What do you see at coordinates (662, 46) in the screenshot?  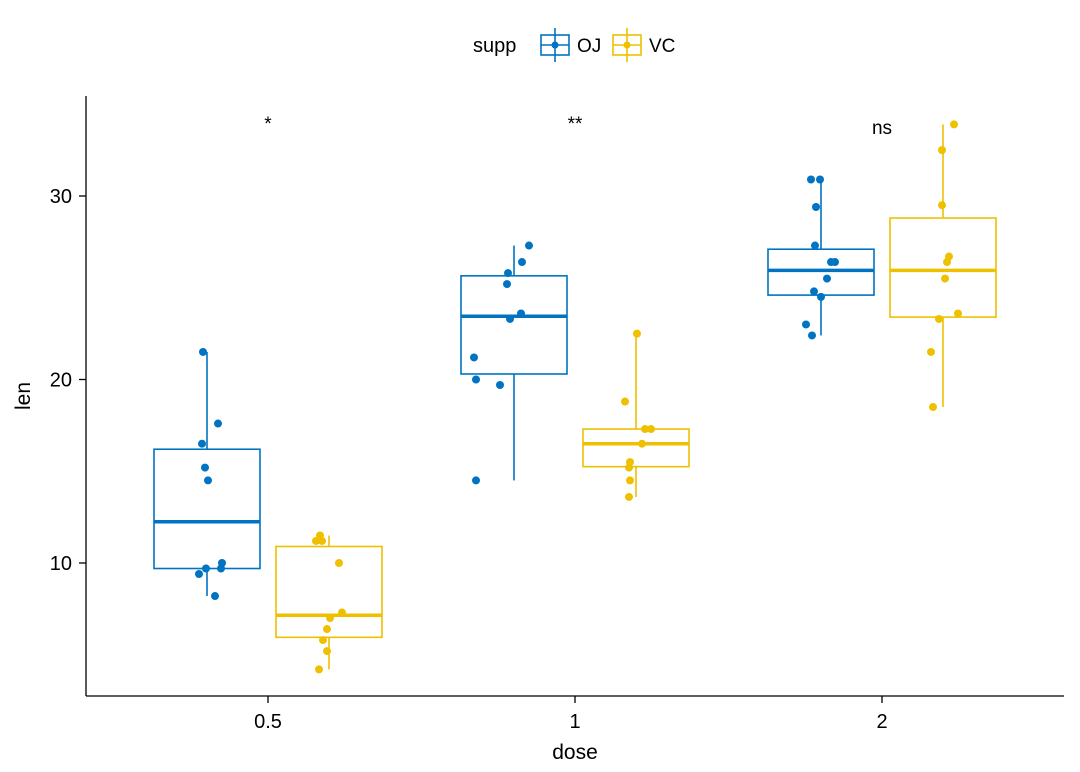 I see `legend-label-vc: VC` at bounding box center [662, 46].